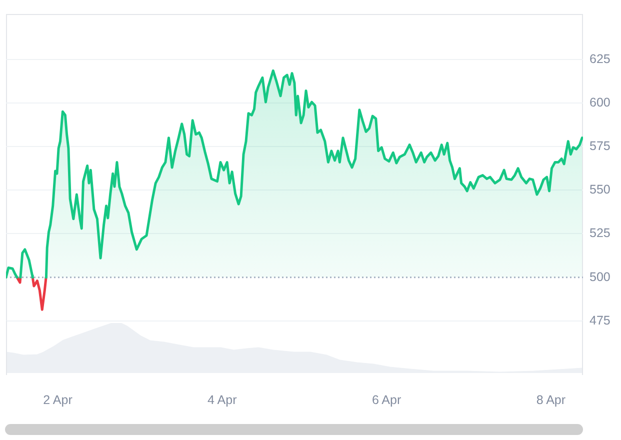  I want to click on y-tick-label: 600, so click(600, 102).